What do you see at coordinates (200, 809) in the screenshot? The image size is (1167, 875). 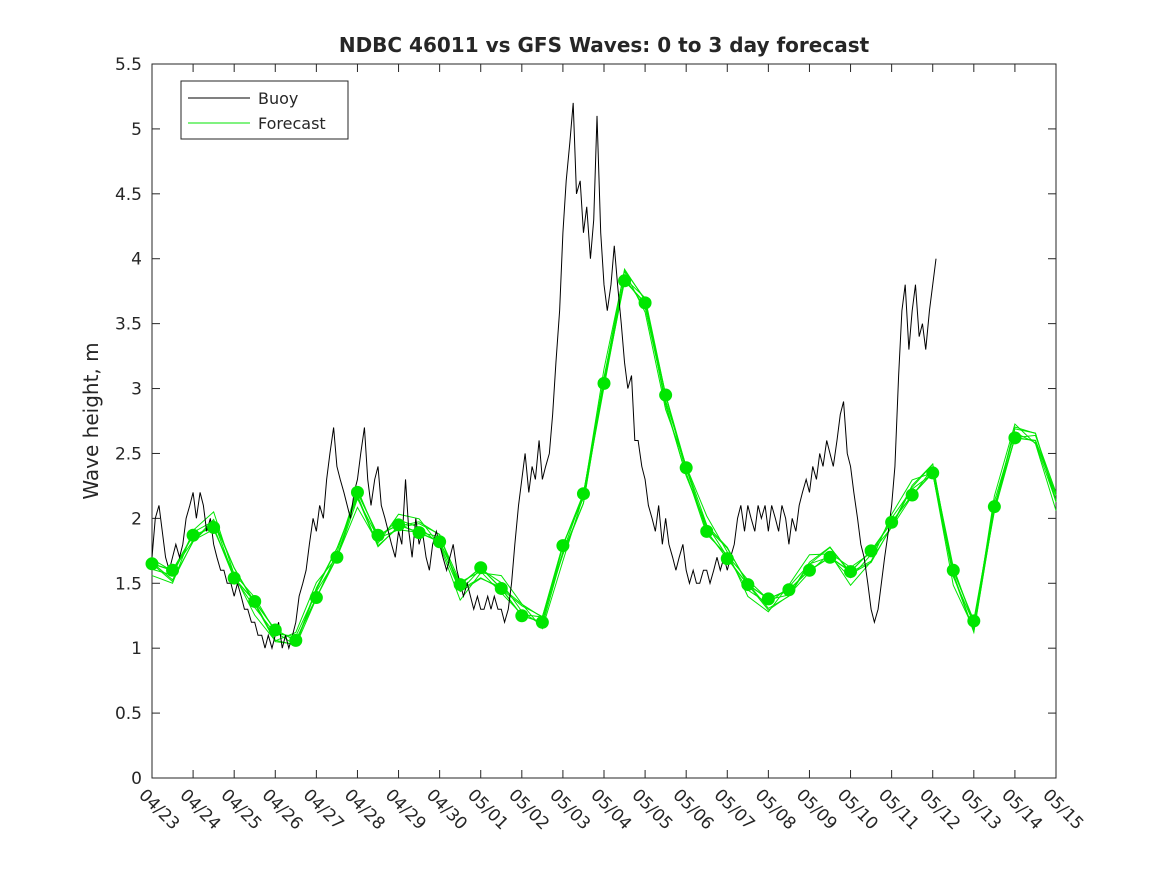 I see `x-tick-label: 04/24` at bounding box center [200, 809].